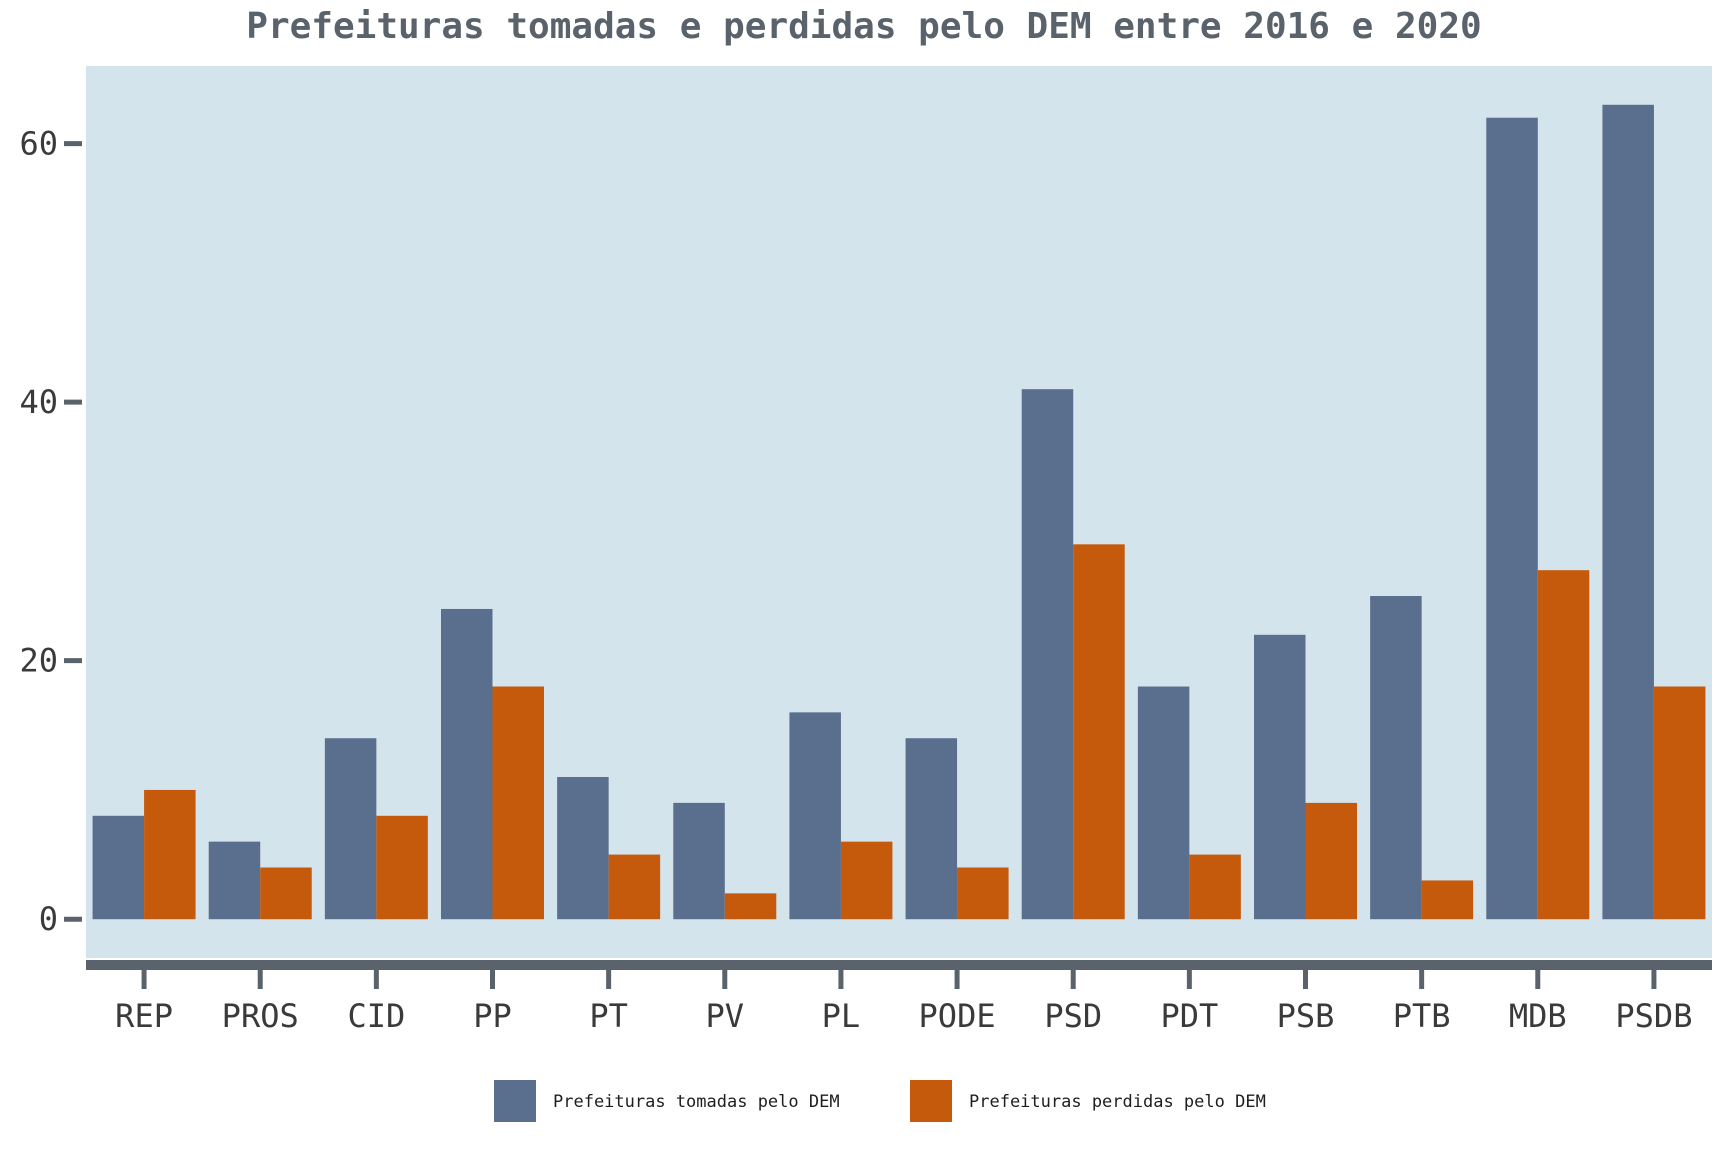  What do you see at coordinates (1538, 1016) in the screenshot?
I see `x-tick-label-mdb: MDB` at bounding box center [1538, 1016].